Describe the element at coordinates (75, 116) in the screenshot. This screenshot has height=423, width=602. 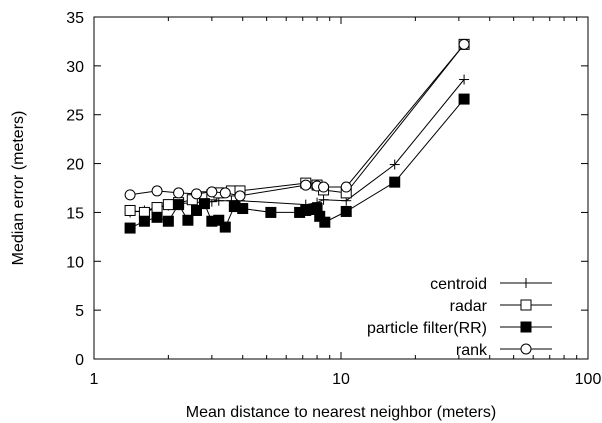
I see `y-tick-label: 25` at that location.